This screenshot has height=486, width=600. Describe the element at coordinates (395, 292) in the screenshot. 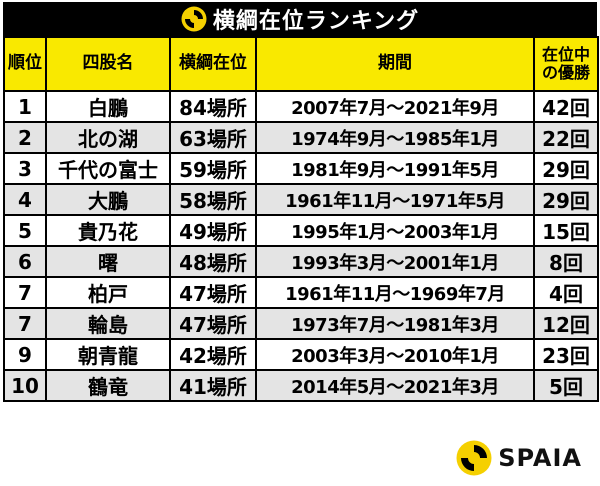

I see `cell-period: 1961年11月～1969年7月` at that location.